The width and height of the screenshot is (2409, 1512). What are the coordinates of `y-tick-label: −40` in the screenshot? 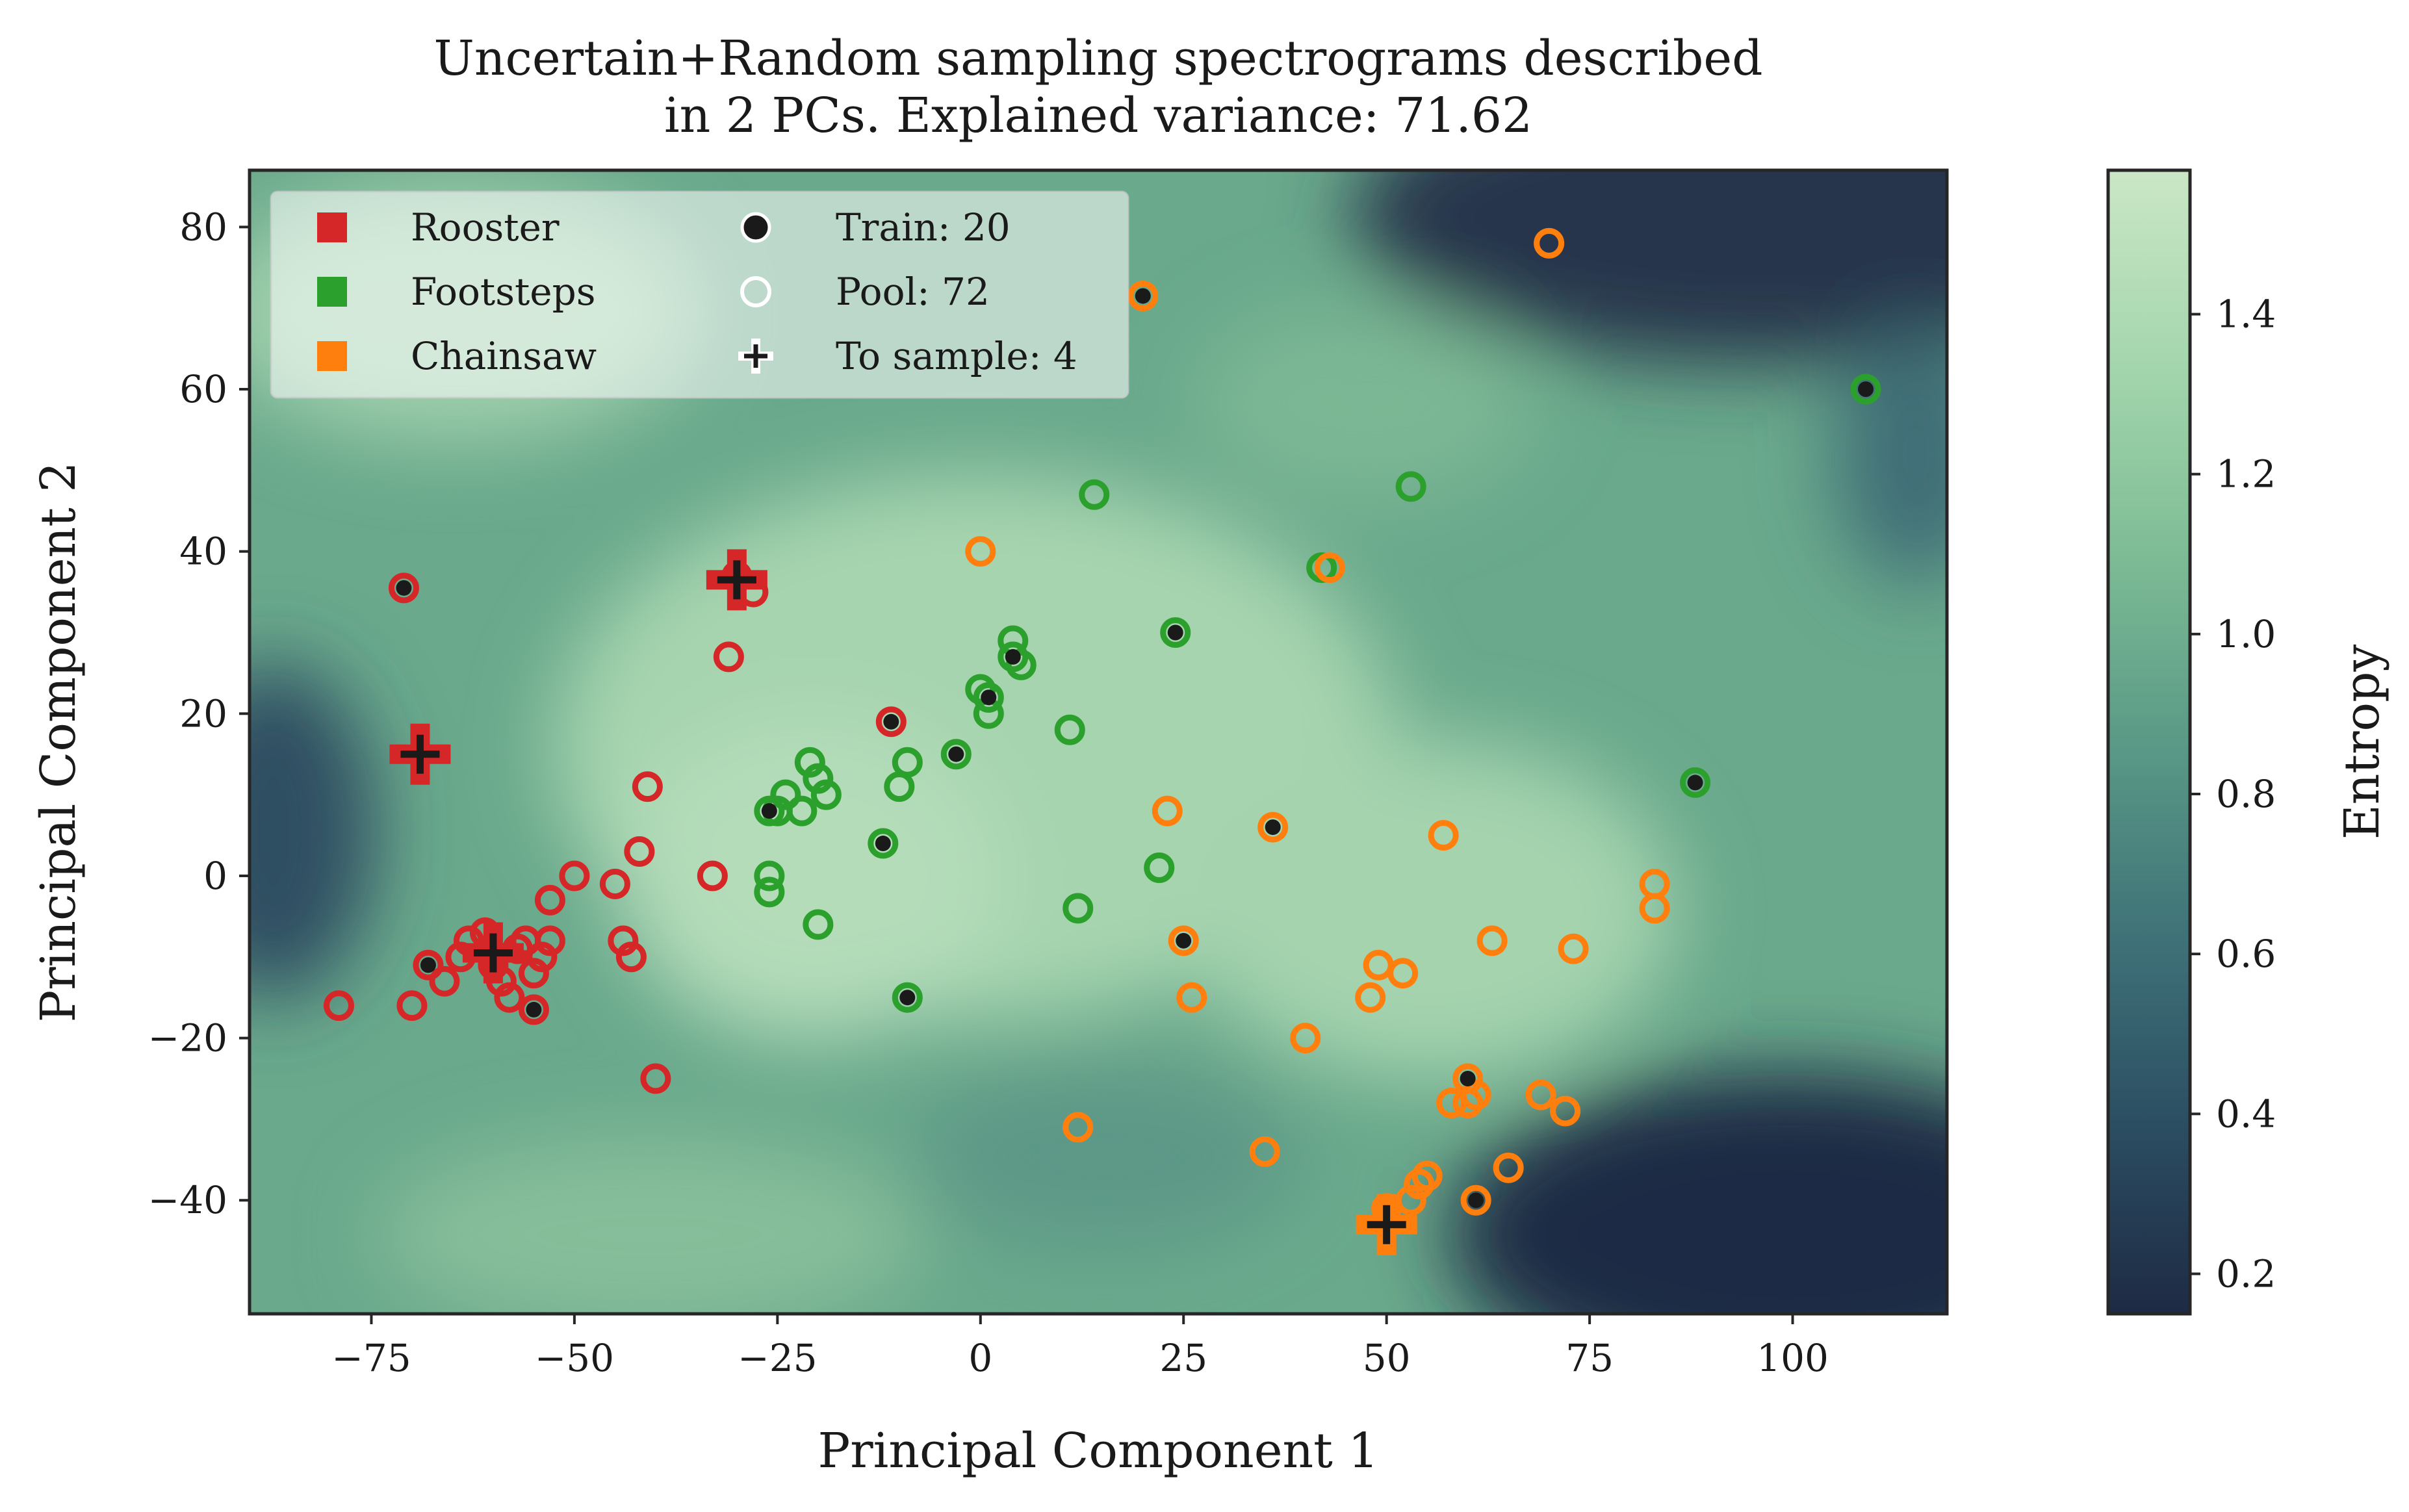 It's located at (187, 1200).